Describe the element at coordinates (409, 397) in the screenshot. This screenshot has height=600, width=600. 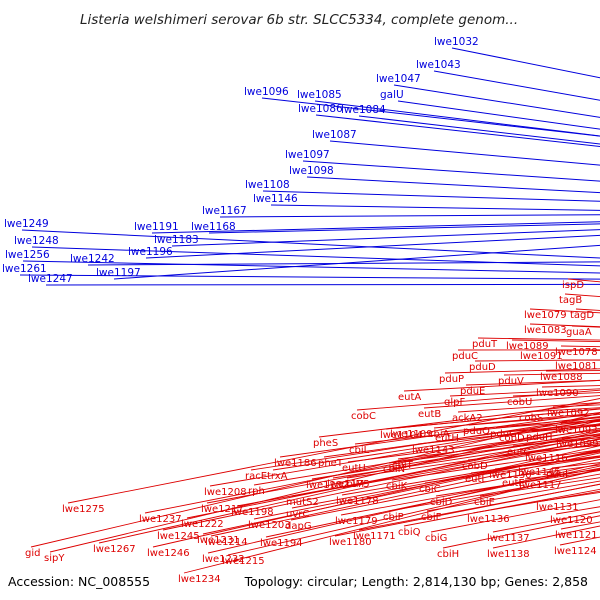
I see `gene-label: eutA` at that location.